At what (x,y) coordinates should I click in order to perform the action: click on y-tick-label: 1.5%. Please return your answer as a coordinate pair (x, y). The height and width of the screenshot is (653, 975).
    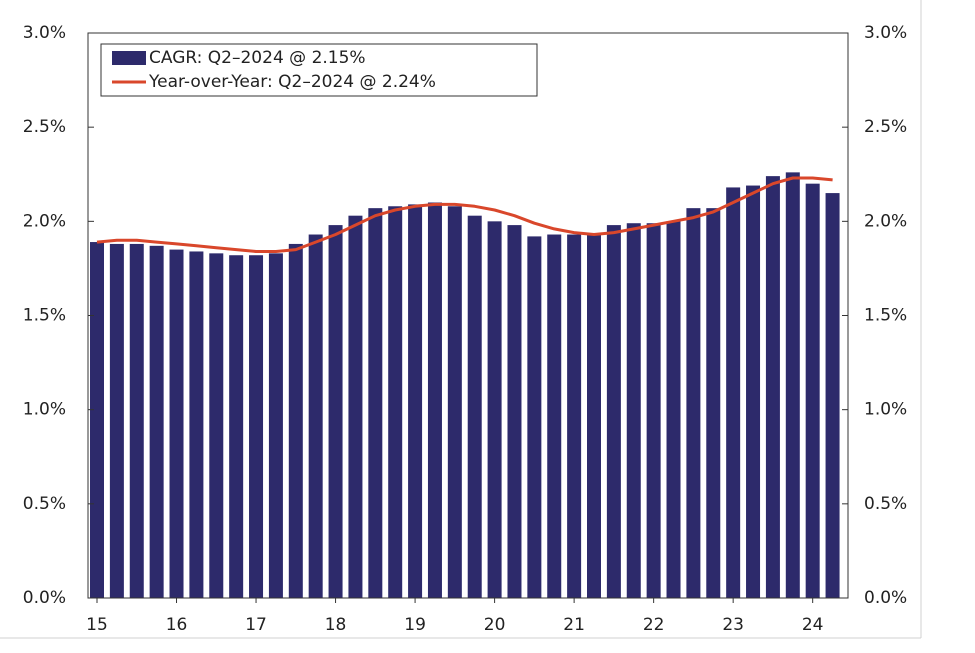
    Looking at the image, I should click on (44, 316).